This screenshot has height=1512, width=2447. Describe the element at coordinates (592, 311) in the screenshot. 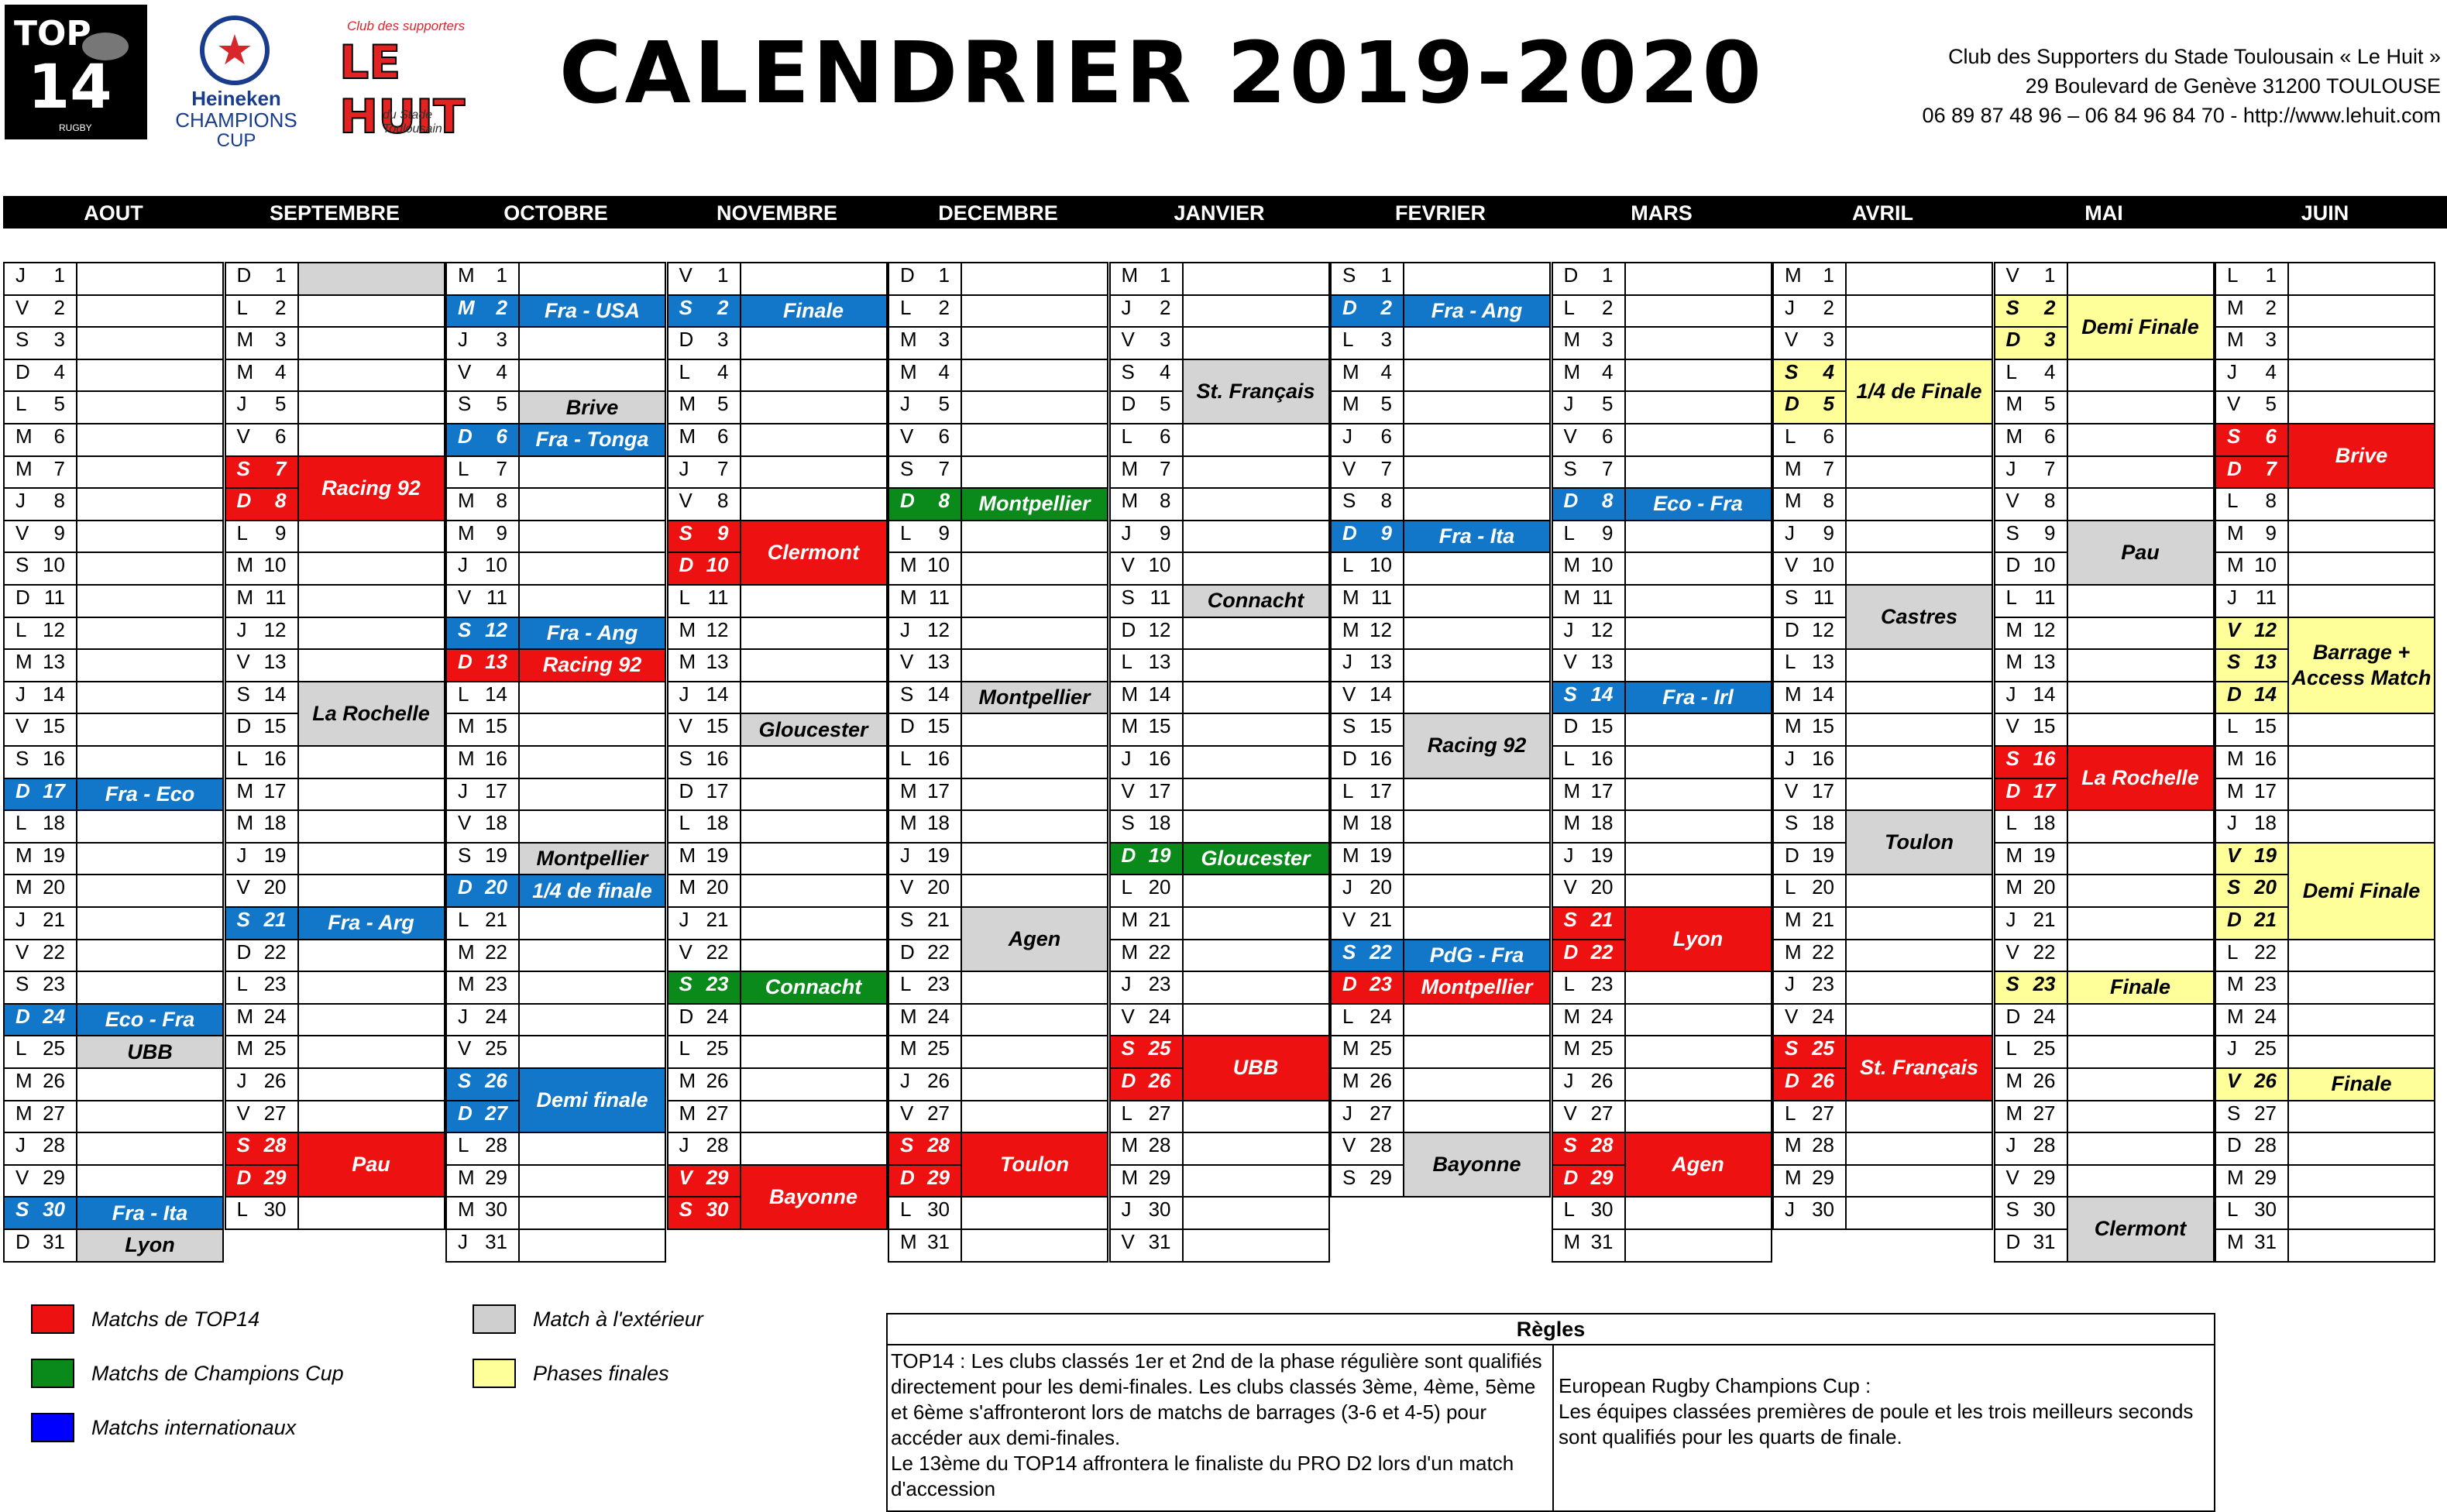

I see `match-event: Fra - USA` at that location.